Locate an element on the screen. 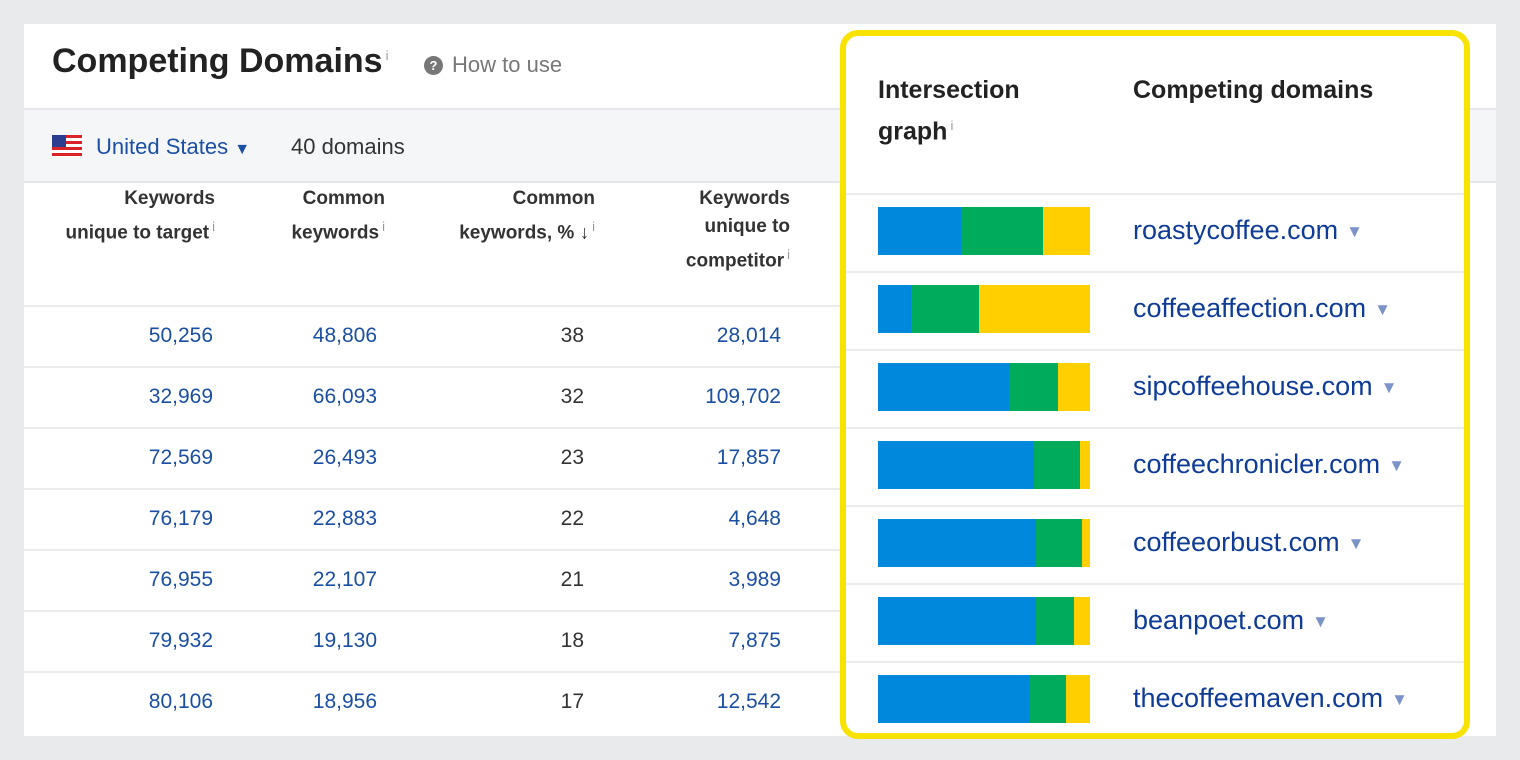 The image size is (1520, 760). domain-name: beanpoet.com is located at coordinates (1219, 620).